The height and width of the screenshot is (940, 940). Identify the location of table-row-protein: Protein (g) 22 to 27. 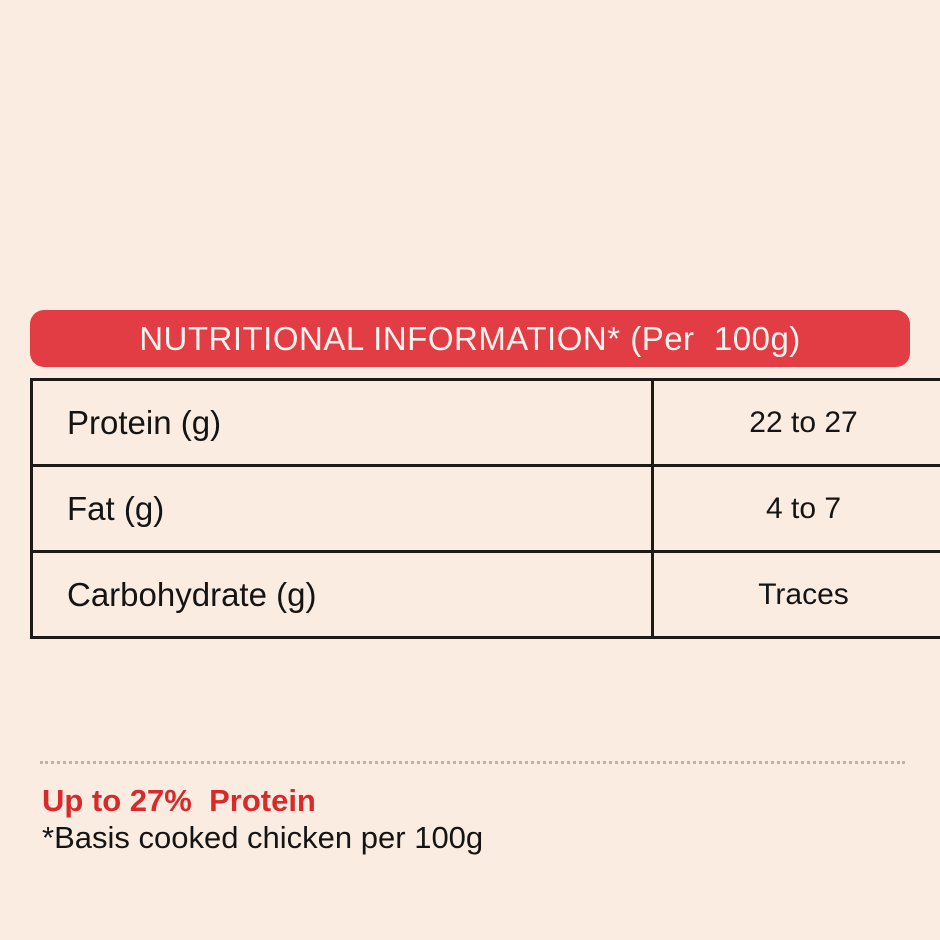
(485, 422).